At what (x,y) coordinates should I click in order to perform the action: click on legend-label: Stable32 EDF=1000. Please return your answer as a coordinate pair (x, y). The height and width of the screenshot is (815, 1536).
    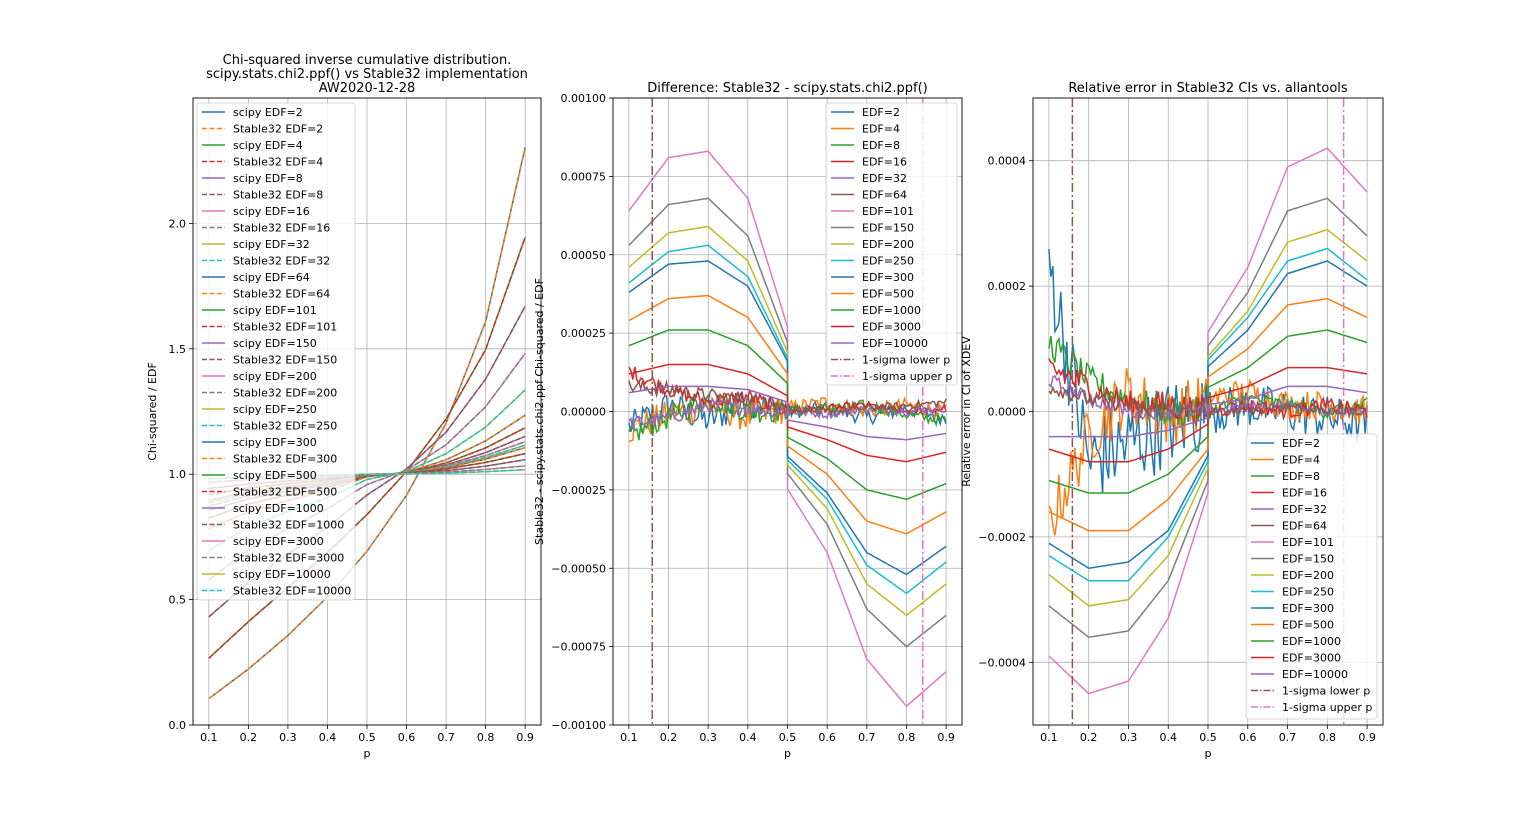
    Looking at the image, I should click on (288, 525).